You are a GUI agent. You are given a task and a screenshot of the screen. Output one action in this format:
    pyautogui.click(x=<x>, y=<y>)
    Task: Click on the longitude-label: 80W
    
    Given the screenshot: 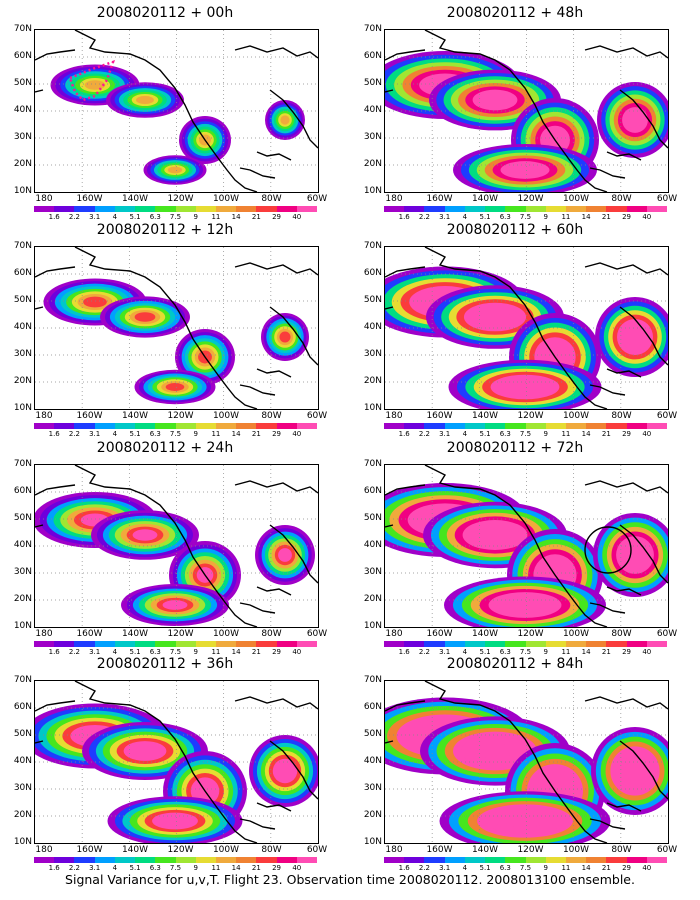 What is the action you would take?
    pyautogui.click(x=271, y=416)
    